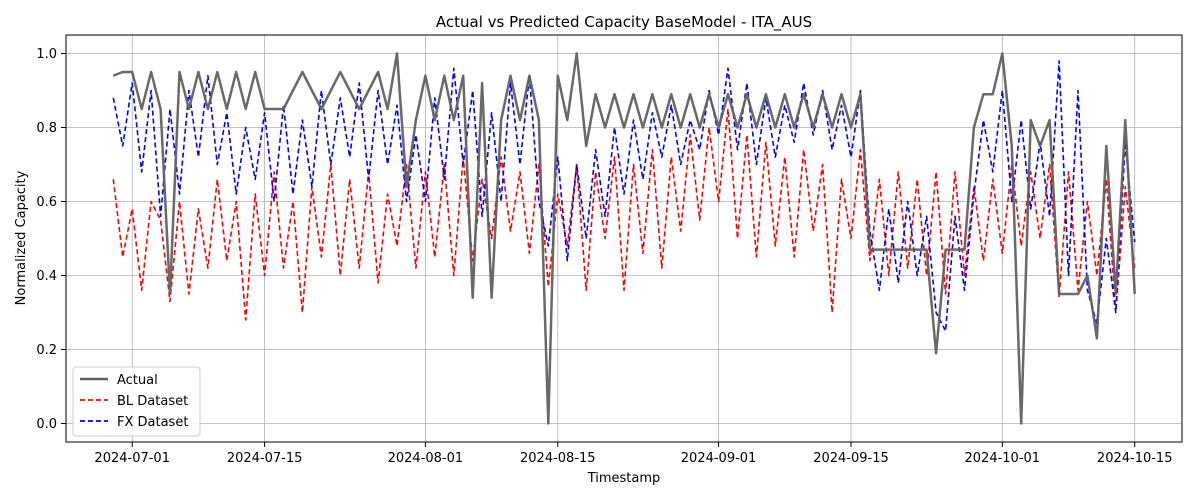  What do you see at coordinates (265, 458) in the screenshot?
I see `x-tick-label: 2024-07-15` at bounding box center [265, 458].